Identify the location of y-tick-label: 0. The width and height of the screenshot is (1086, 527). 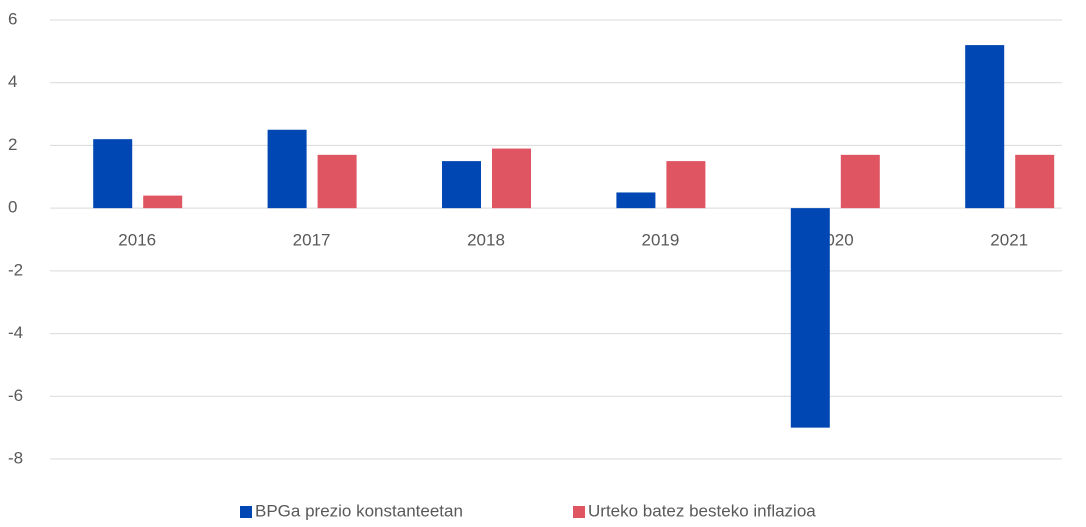
(12, 207).